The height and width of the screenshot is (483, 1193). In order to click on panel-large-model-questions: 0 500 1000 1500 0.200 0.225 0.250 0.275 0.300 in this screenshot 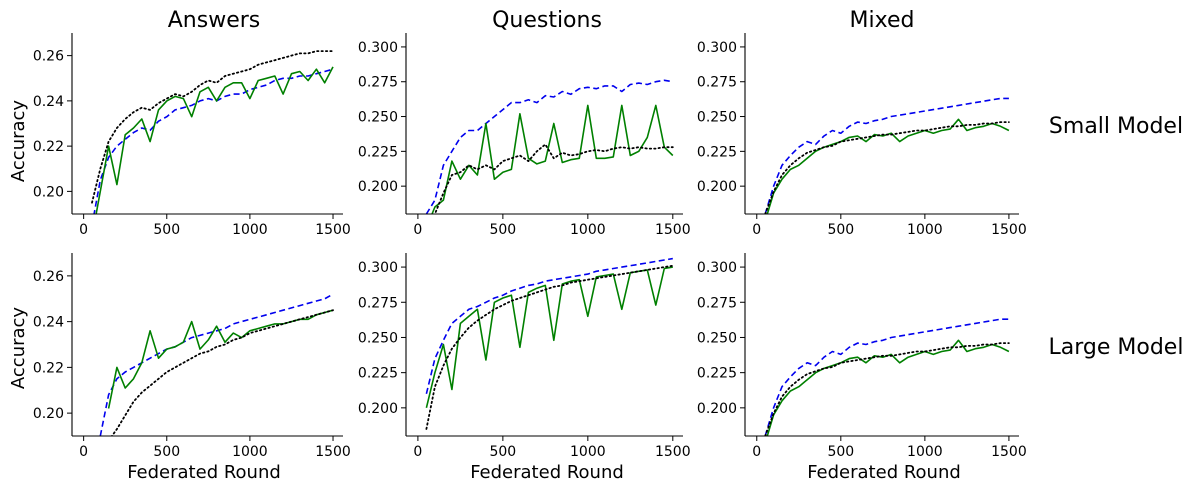, I will do `click(524, 356)`.